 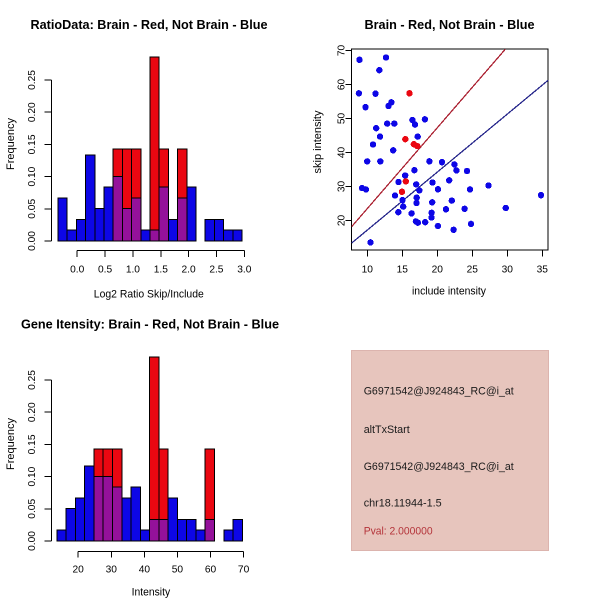 What do you see at coordinates (105, 269) in the screenshot?
I see `svg-text: 0.5` at bounding box center [105, 269].